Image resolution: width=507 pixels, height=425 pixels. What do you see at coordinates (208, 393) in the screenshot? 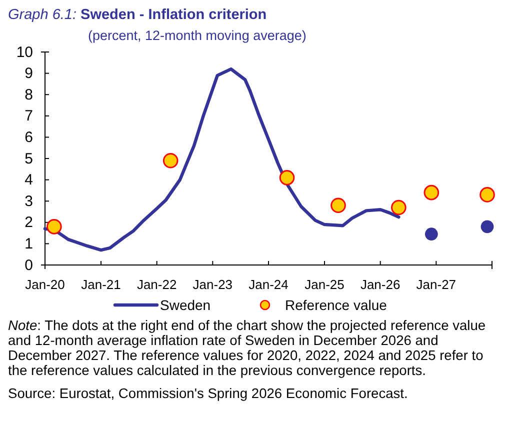
I see `source-note: Source: Eurostat, Commission's Spring 2026 Economic Forecast.` at bounding box center [208, 393].